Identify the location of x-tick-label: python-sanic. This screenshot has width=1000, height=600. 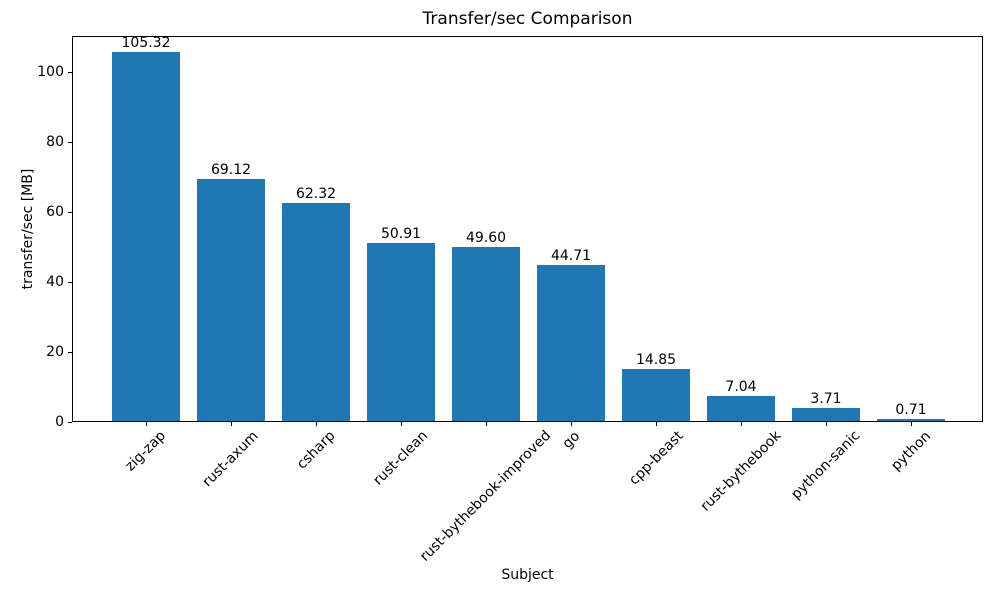
(826, 465).